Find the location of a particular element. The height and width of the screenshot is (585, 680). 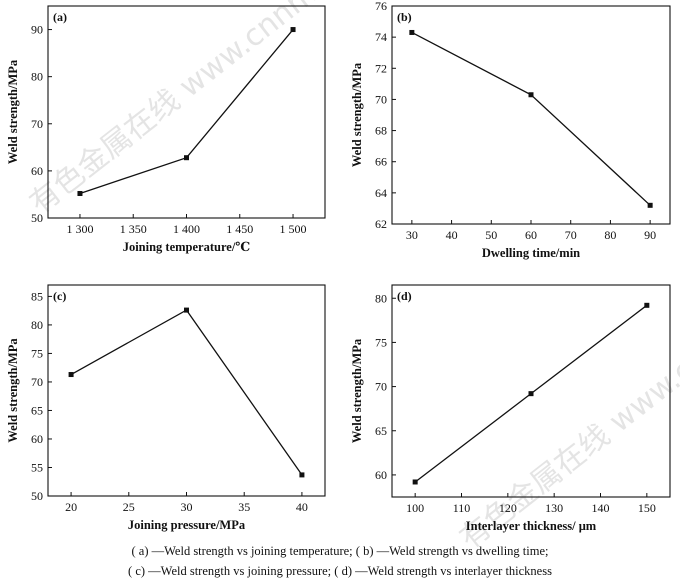

panel-label: (d) is located at coordinates (404, 296).